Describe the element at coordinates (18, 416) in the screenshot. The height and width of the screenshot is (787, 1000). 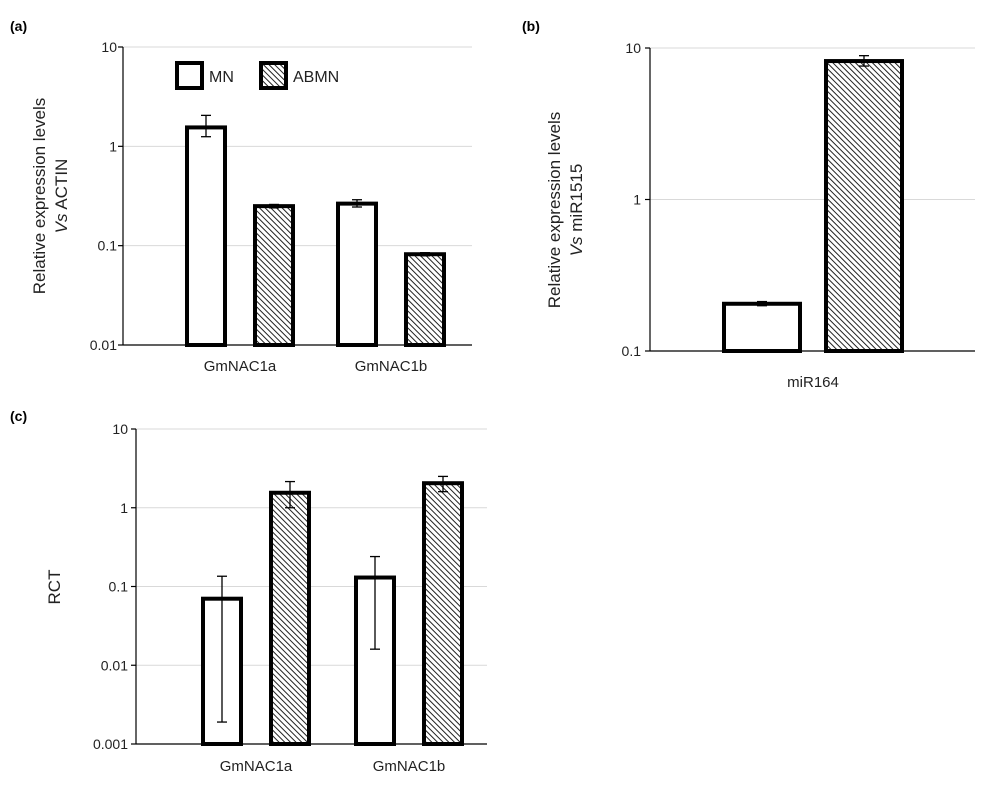
I see `panel-label: (c)` at that location.